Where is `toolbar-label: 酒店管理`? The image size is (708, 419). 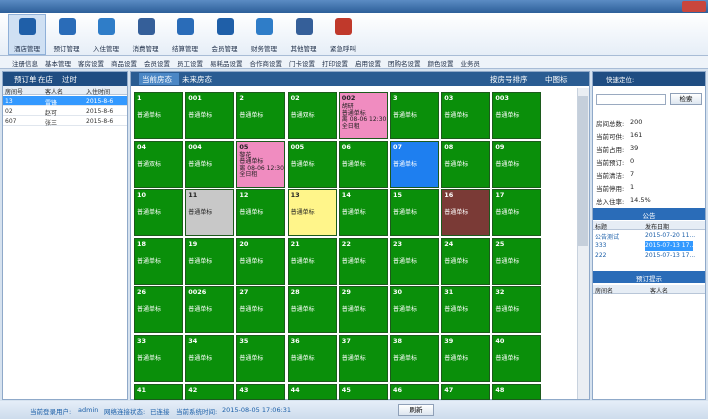 toolbar-label: 酒店管理 is located at coordinates (27, 49).